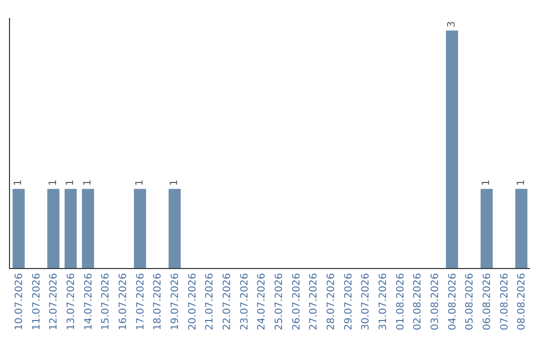 Image resolution: width=540 pixels, height=340 pixels. Describe the element at coordinates (88, 301) in the screenshot. I see `x-tick-label: 14.07.2026` at that location.